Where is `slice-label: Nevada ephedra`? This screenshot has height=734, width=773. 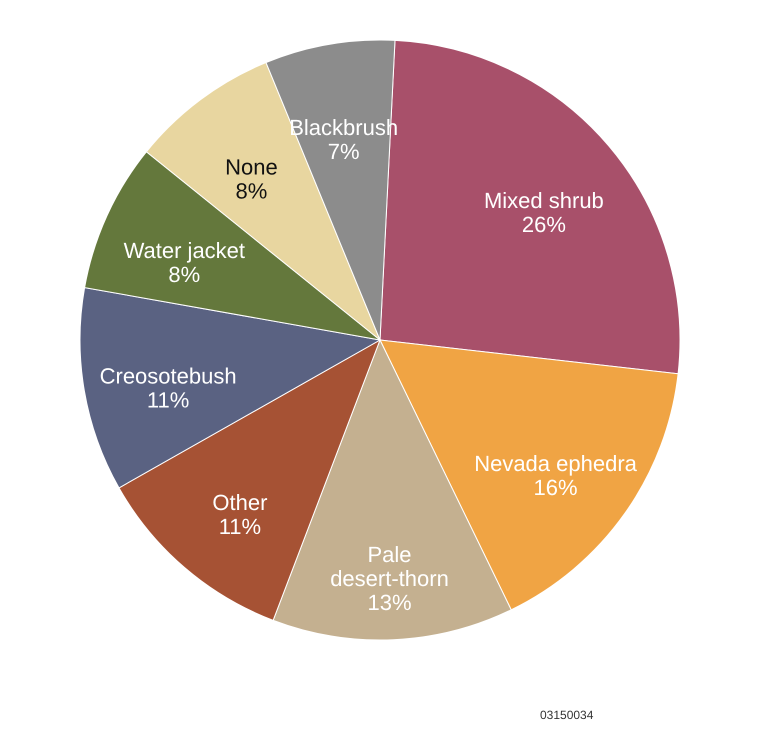 slice-label: Nevada ephedra is located at coordinates (556, 463).